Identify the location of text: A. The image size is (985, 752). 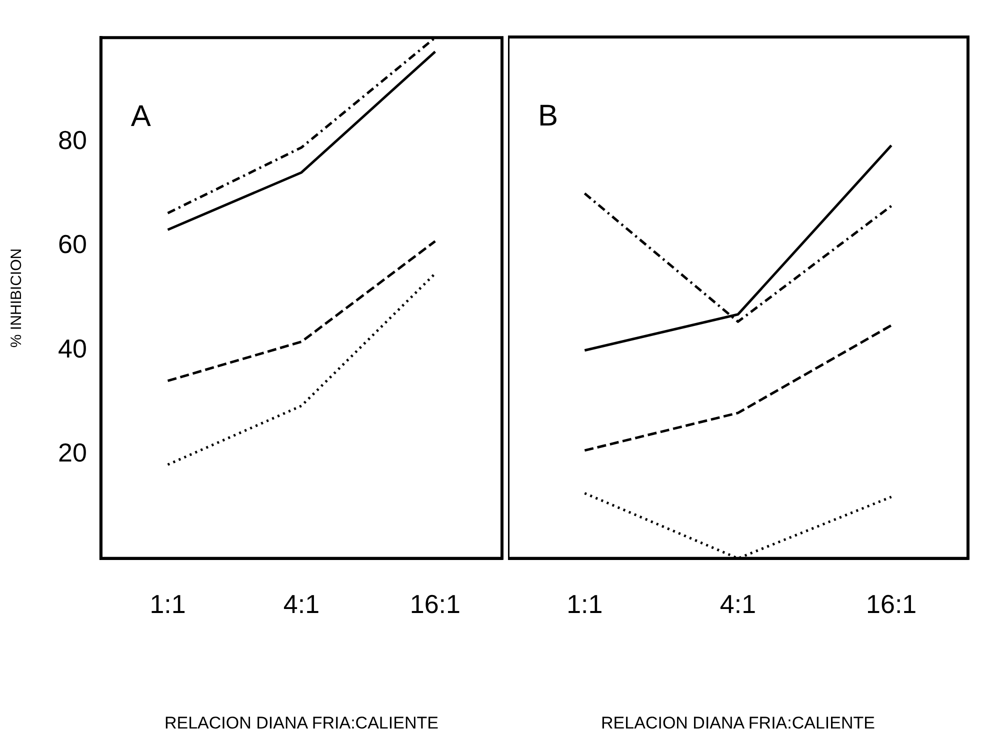
(140, 116).